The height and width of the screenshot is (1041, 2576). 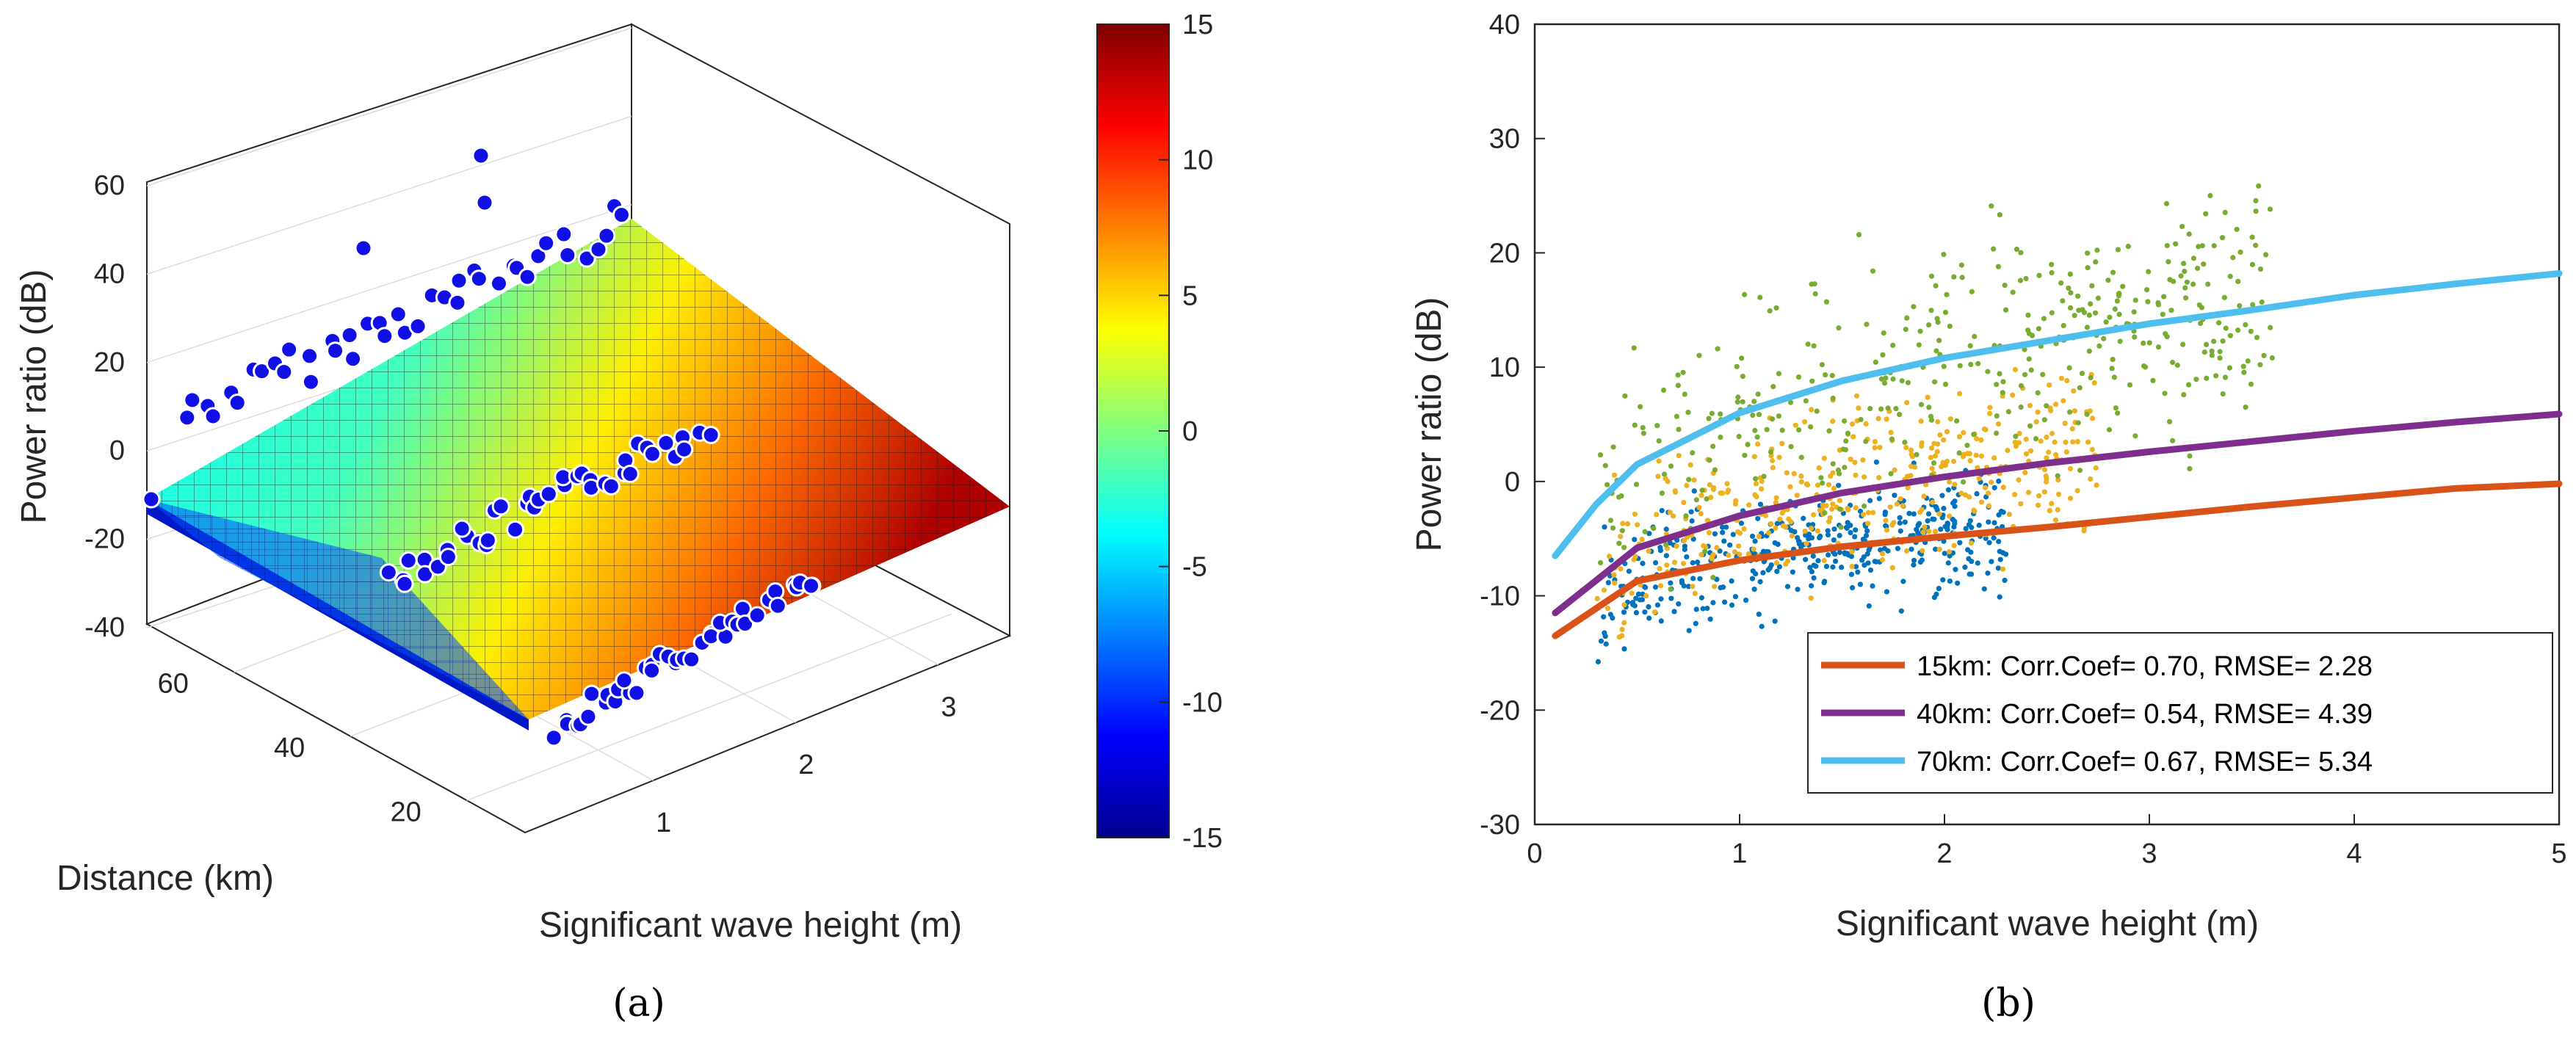 I want to click on z-gridline, so click(x=389, y=106).